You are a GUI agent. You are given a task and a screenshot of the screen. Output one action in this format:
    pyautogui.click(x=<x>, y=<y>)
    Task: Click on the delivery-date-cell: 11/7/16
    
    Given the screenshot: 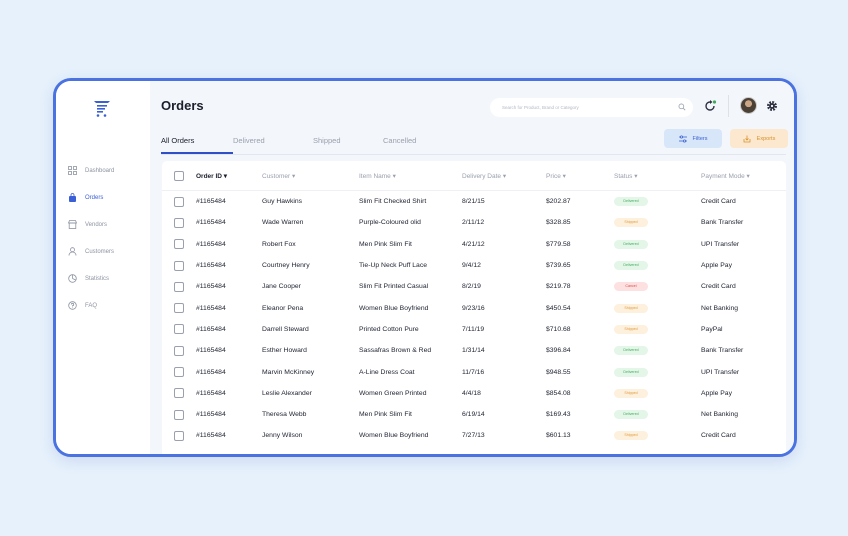 What is the action you would take?
    pyautogui.click(x=473, y=372)
    